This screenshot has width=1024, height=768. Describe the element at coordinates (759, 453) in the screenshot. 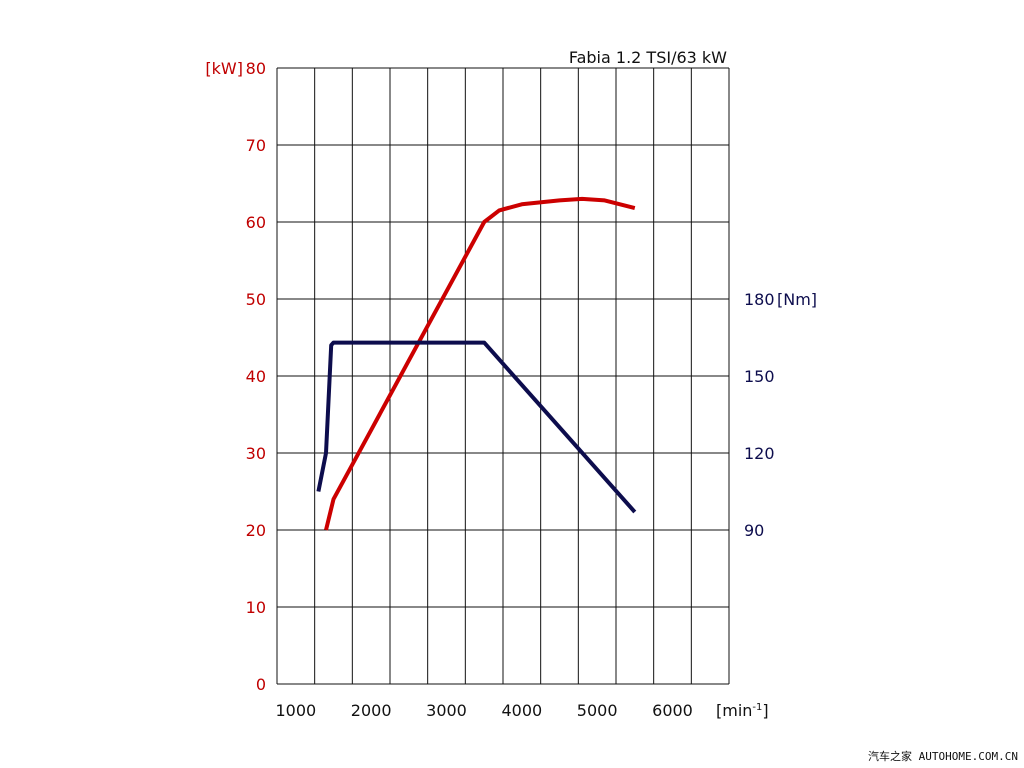

I see `y-right-tick-label: 120` at that location.